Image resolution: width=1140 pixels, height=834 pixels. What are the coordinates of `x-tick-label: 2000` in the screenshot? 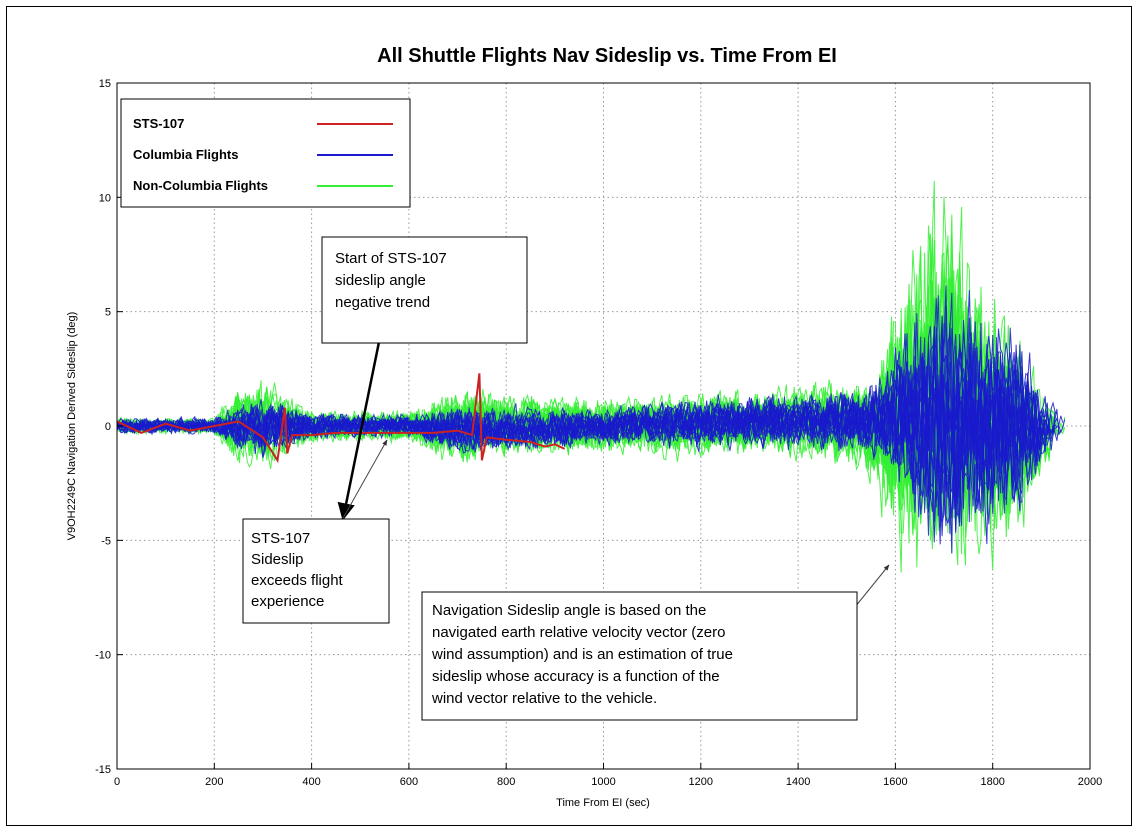 It's located at (1090, 782).